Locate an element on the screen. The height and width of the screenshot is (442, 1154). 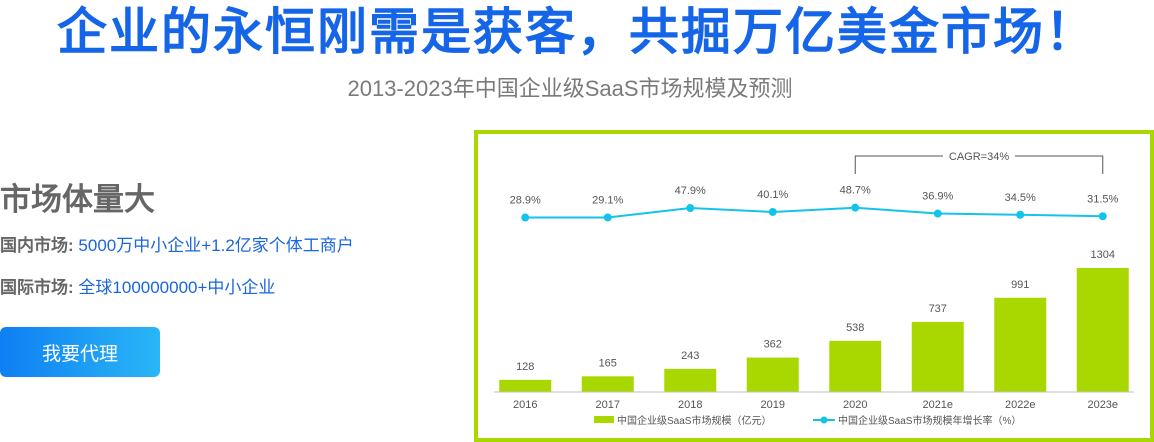
bar-label-2019: 362 is located at coordinates (773, 345).